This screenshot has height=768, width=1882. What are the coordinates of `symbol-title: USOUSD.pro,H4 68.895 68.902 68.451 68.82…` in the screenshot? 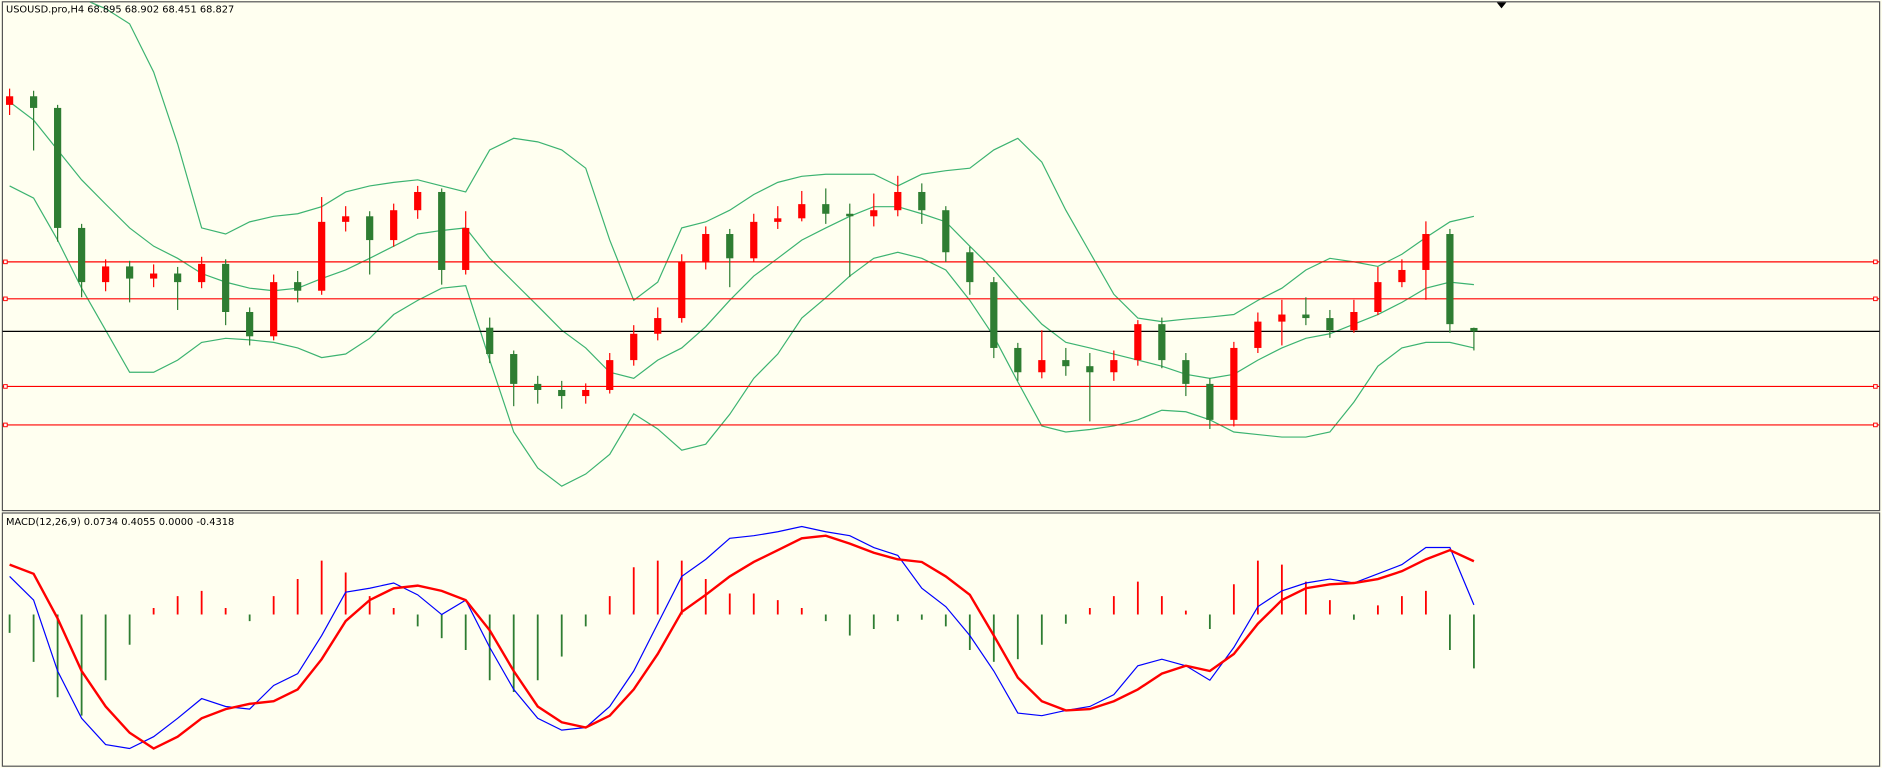 It's located at (120, 10).